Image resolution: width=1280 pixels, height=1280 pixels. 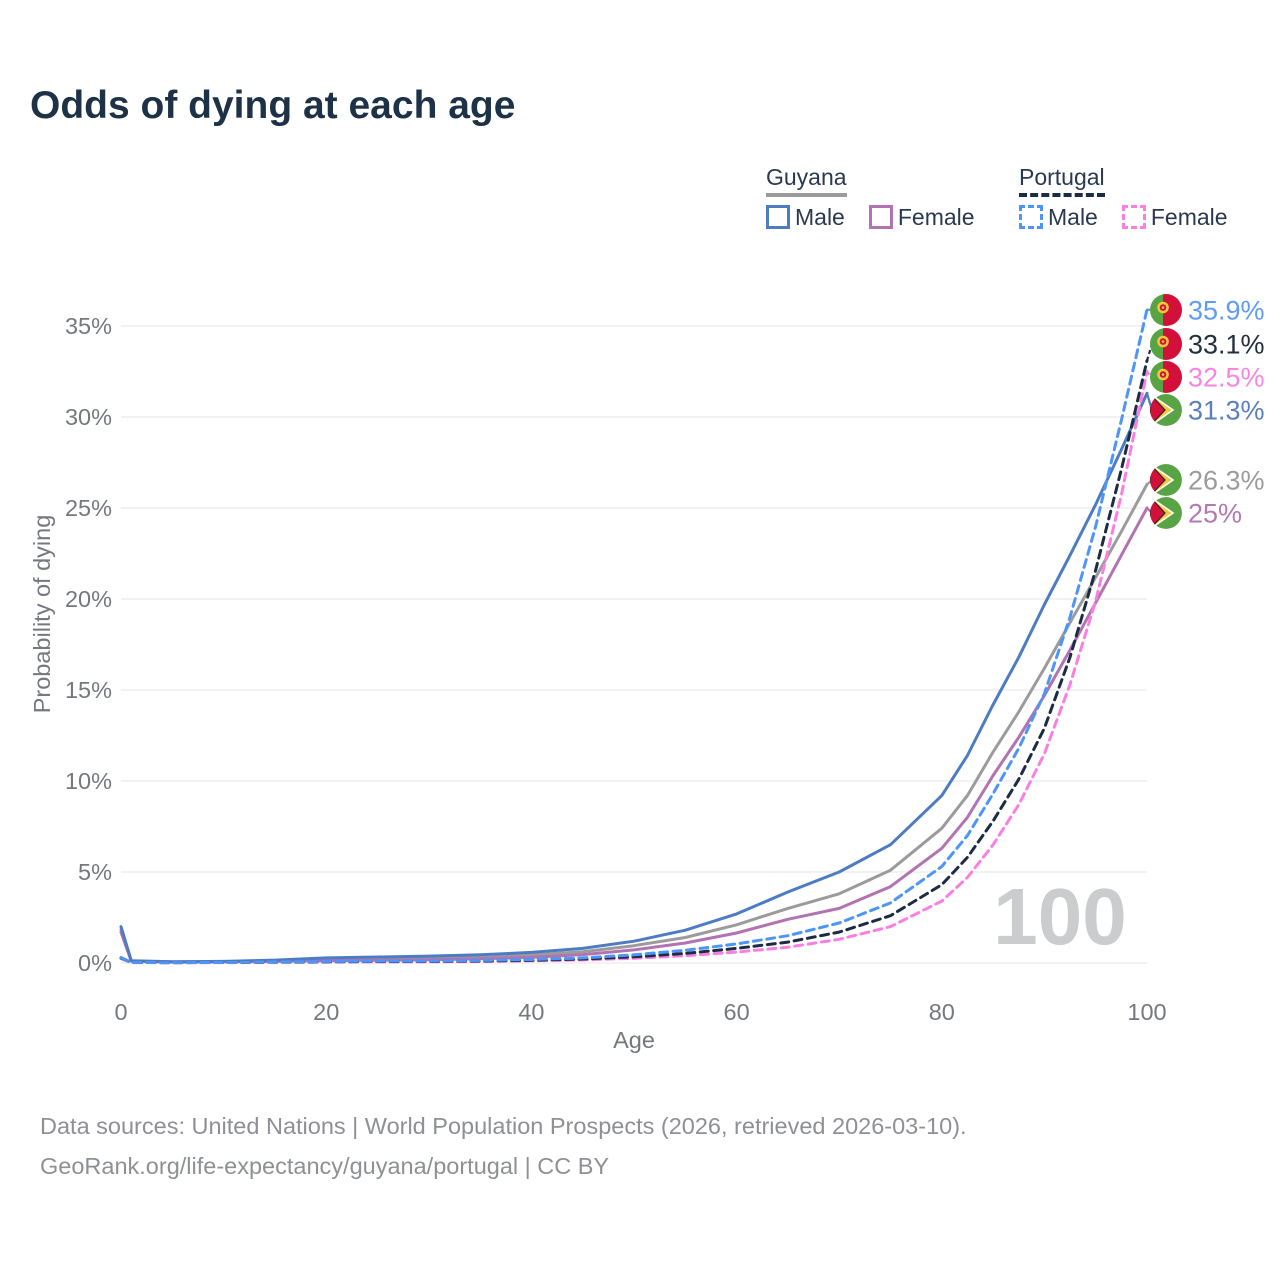 I want to click on y-tick-label: 5%, so click(x=95, y=872).